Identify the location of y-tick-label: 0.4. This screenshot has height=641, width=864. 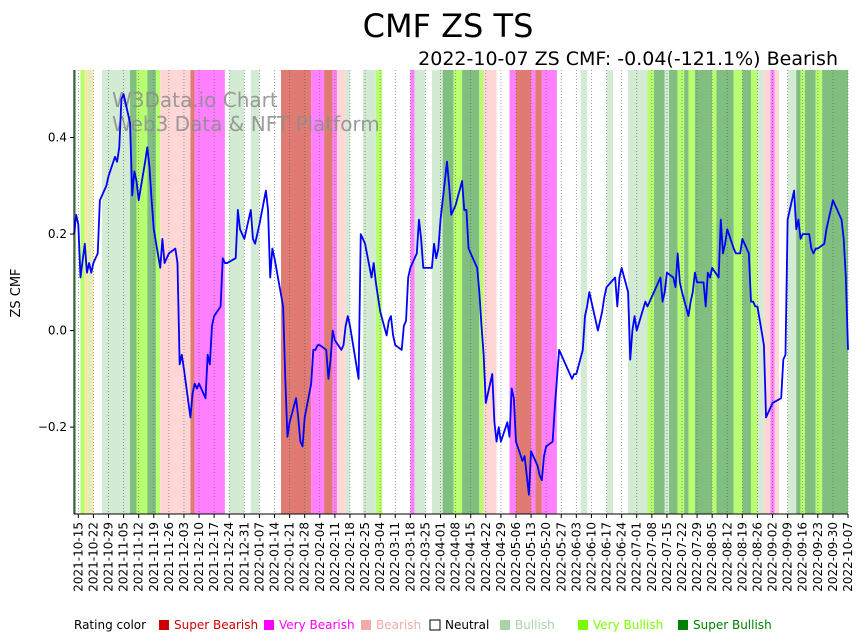
(57, 138).